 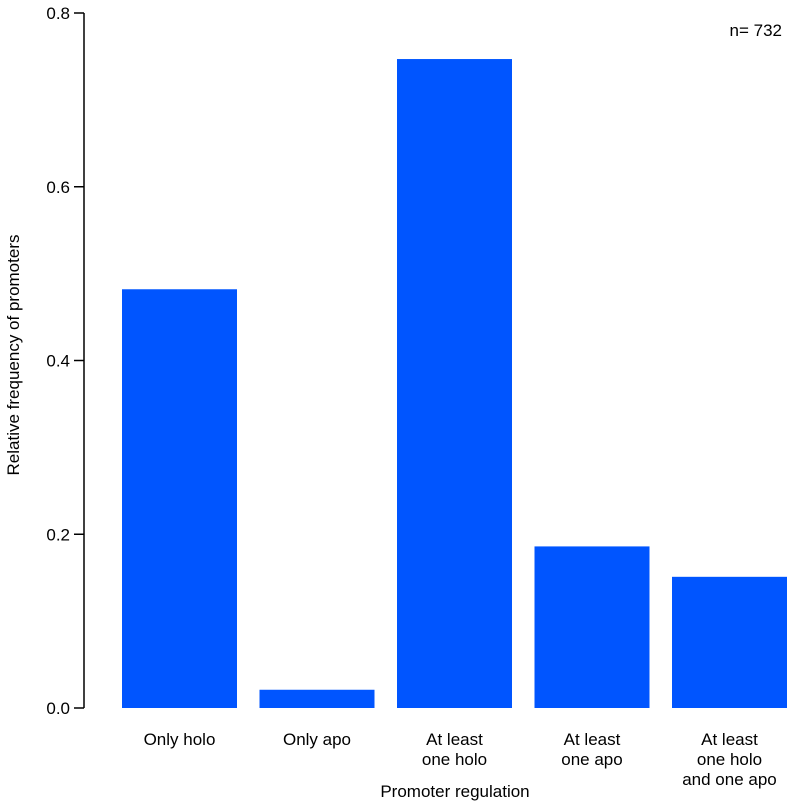 I want to click on y-tick-label: 0.2, so click(x=58, y=534).